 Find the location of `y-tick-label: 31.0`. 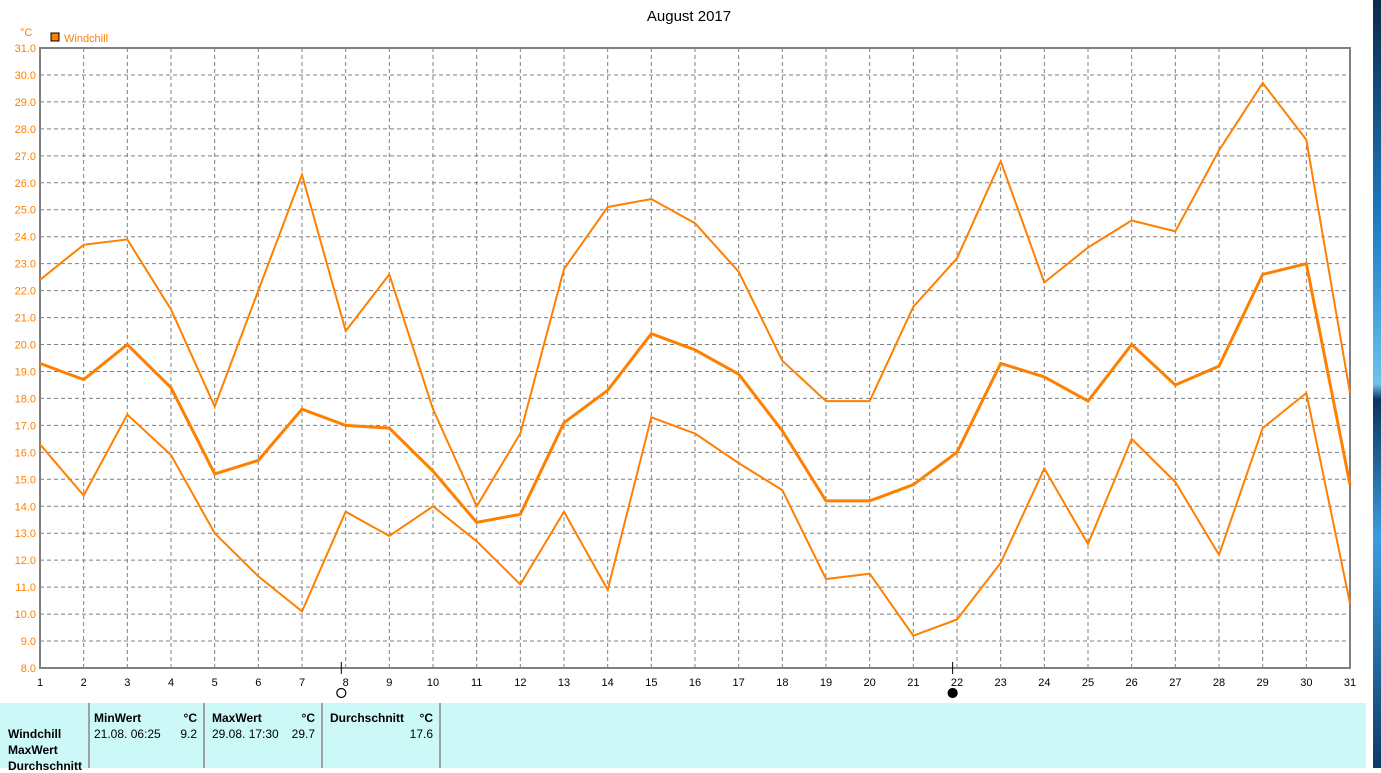

y-tick-label: 31.0 is located at coordinates (25, 49).